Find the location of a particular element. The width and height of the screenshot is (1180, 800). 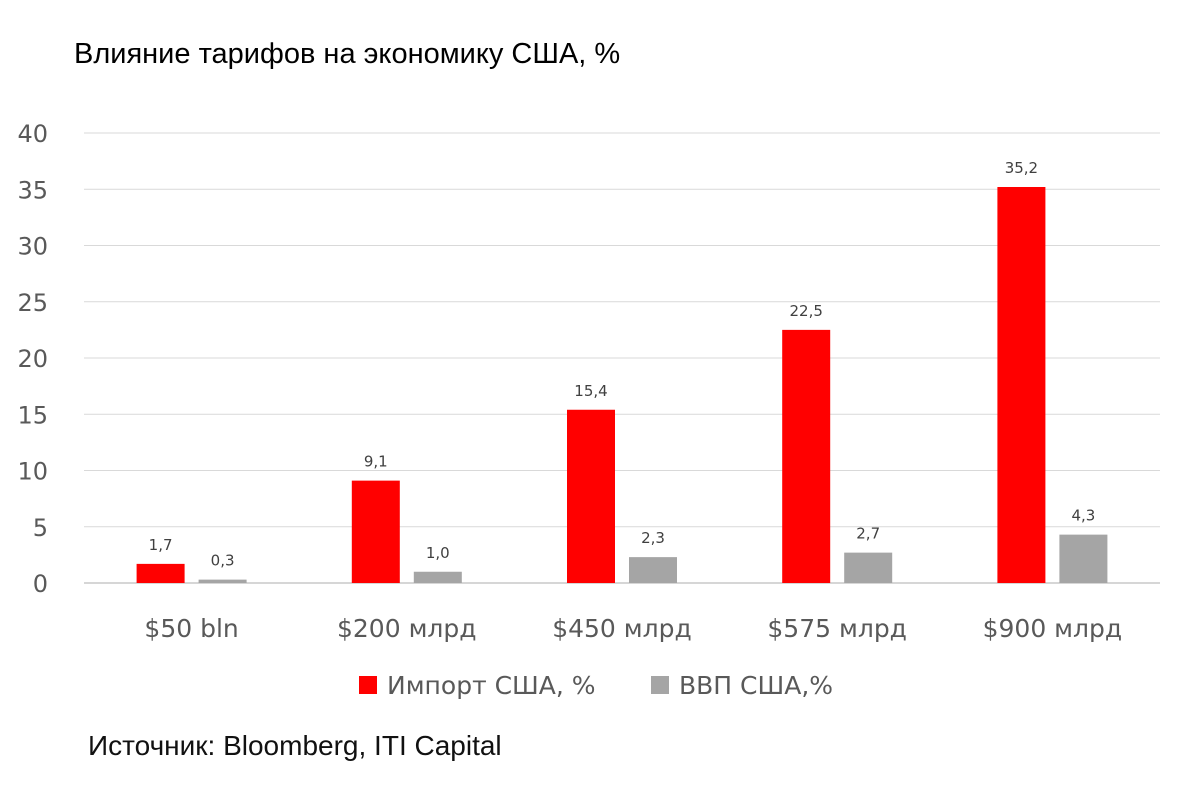

source-note: Источник: Bloomberg, ITI Capital is located at coordinates (295, 745).